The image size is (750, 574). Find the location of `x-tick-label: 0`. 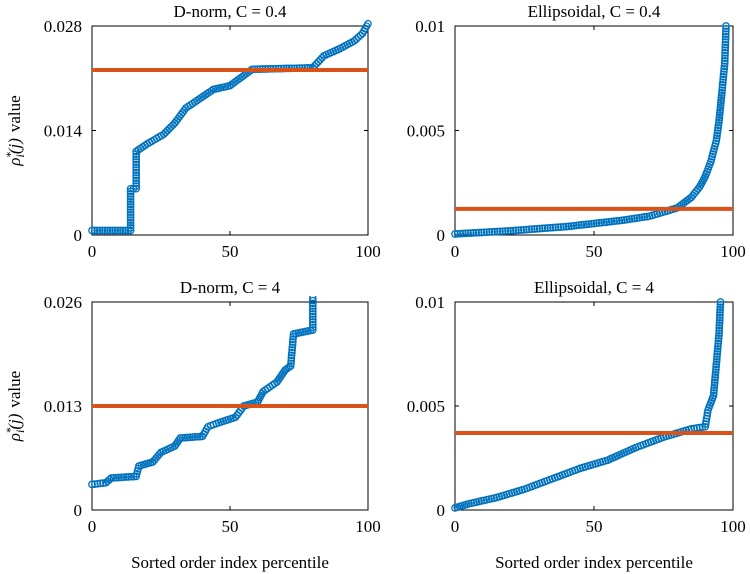

x-tick-label: 0 is located at coordinates (455, 251).